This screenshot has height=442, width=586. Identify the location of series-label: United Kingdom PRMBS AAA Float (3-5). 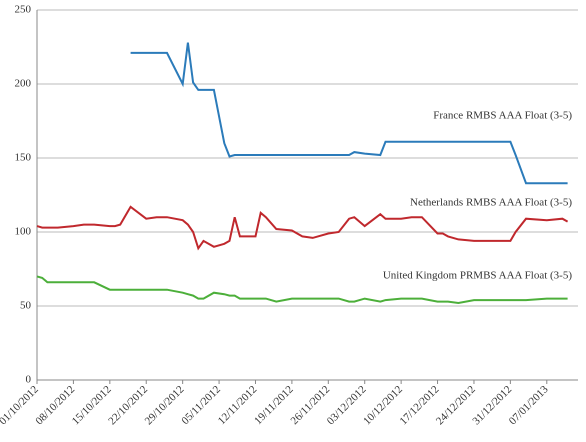
(477, 276).